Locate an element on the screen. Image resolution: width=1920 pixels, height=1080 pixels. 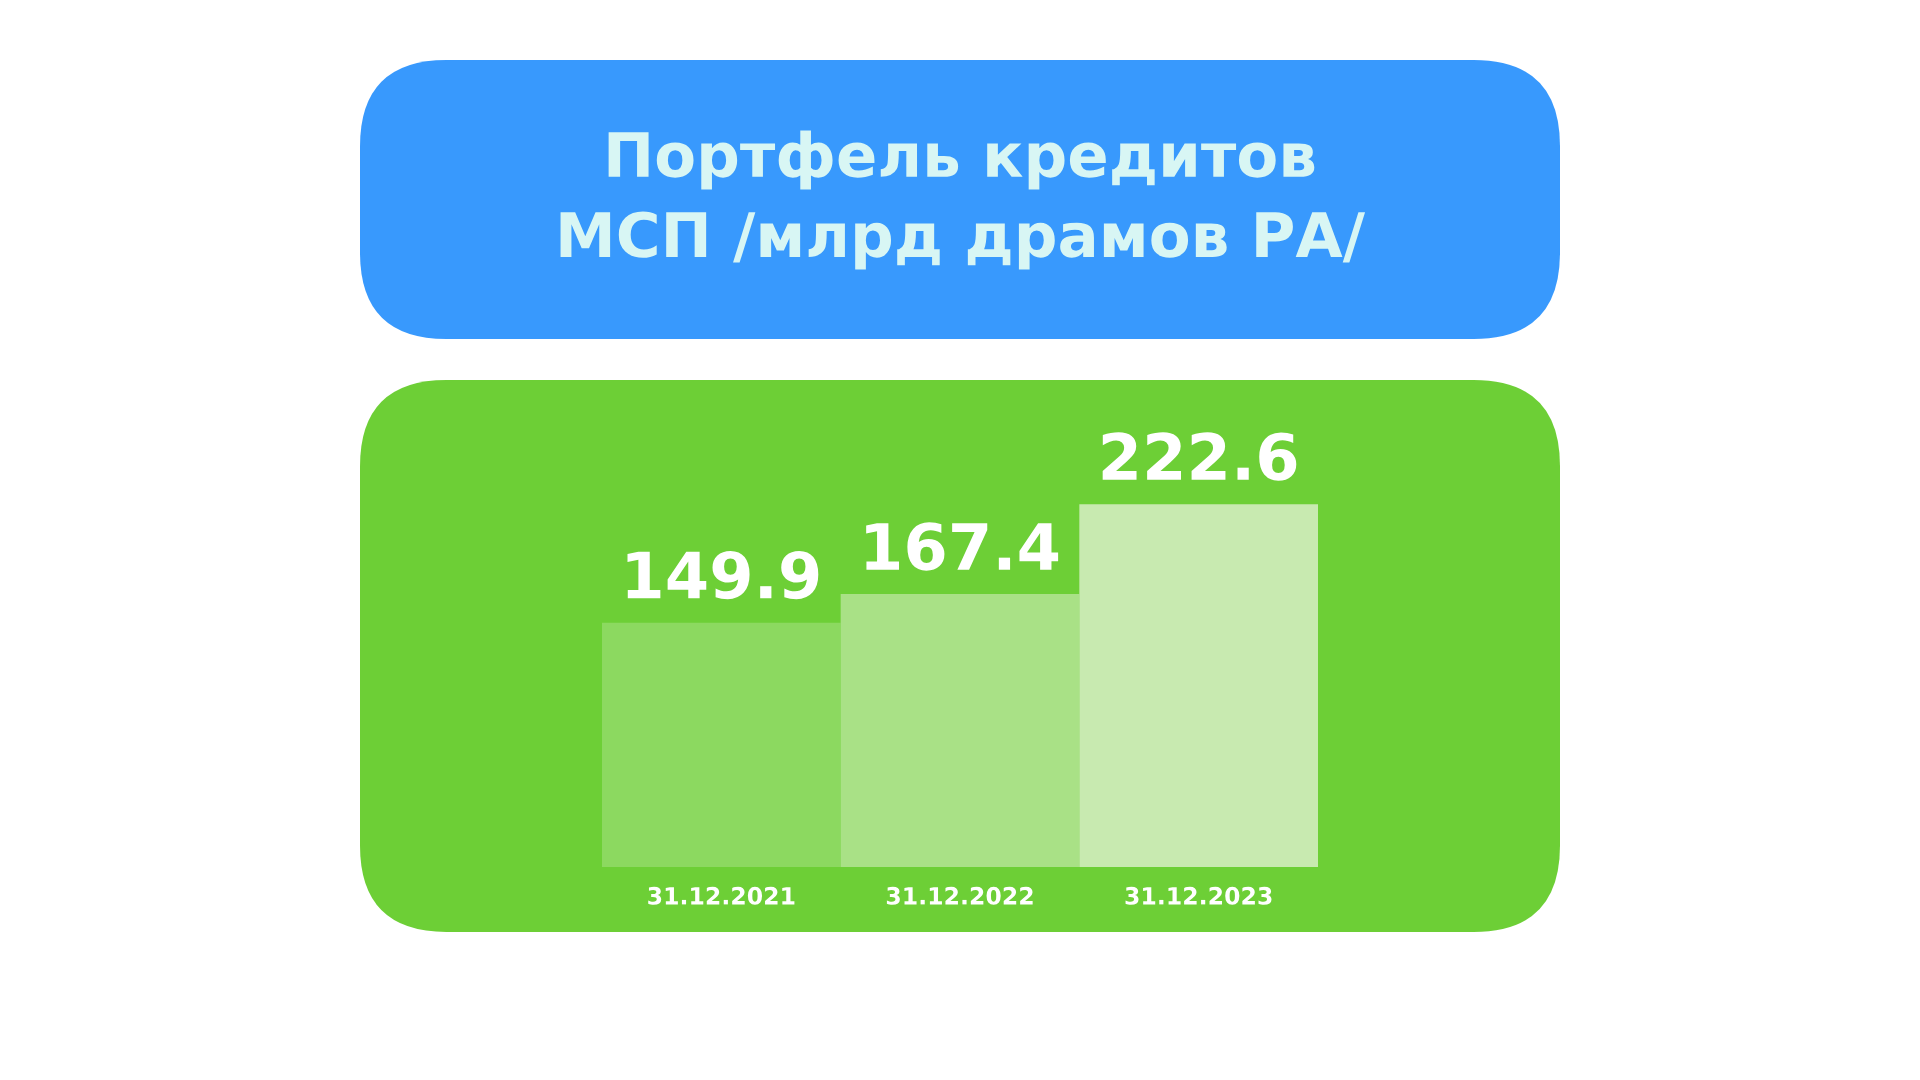
data-label: 167.4 is located at coordinates (962, 546).